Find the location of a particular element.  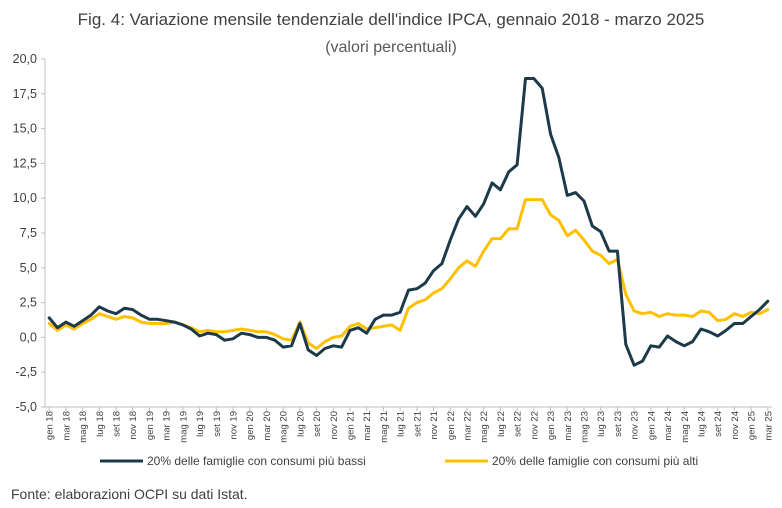

x-tick-label: lug 24 is located at coordinates (701, 424).